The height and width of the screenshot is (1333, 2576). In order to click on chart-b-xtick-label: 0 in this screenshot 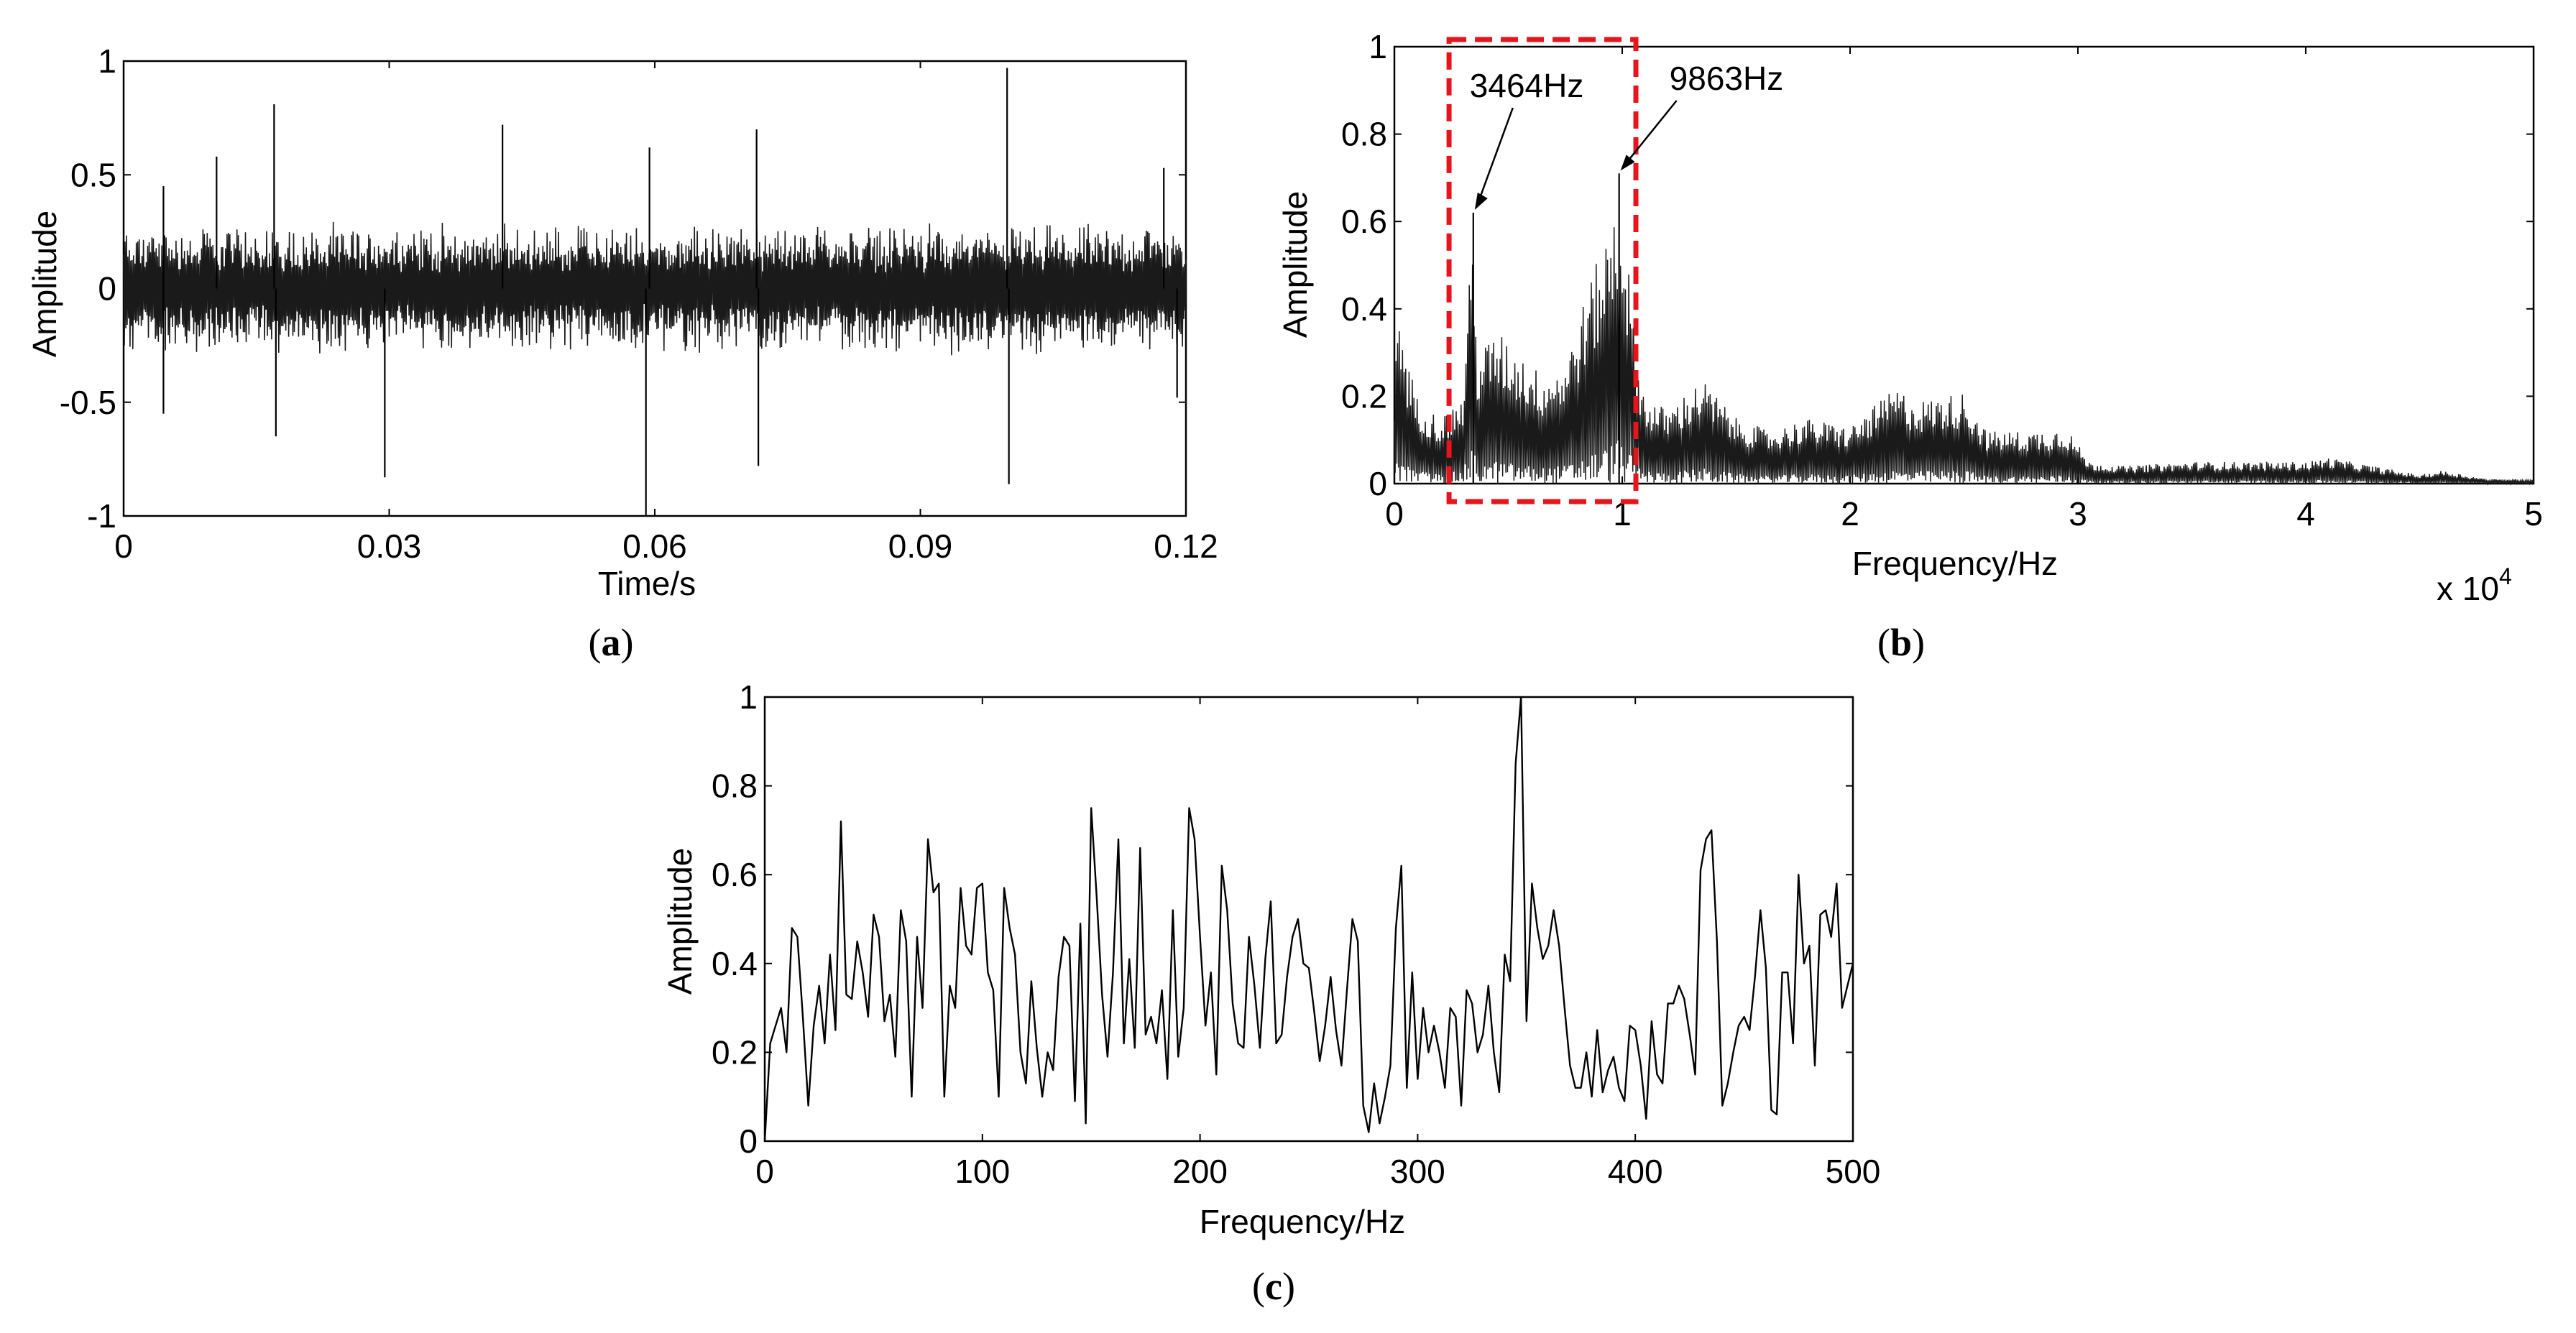, I will do `click(1394, 513)`.